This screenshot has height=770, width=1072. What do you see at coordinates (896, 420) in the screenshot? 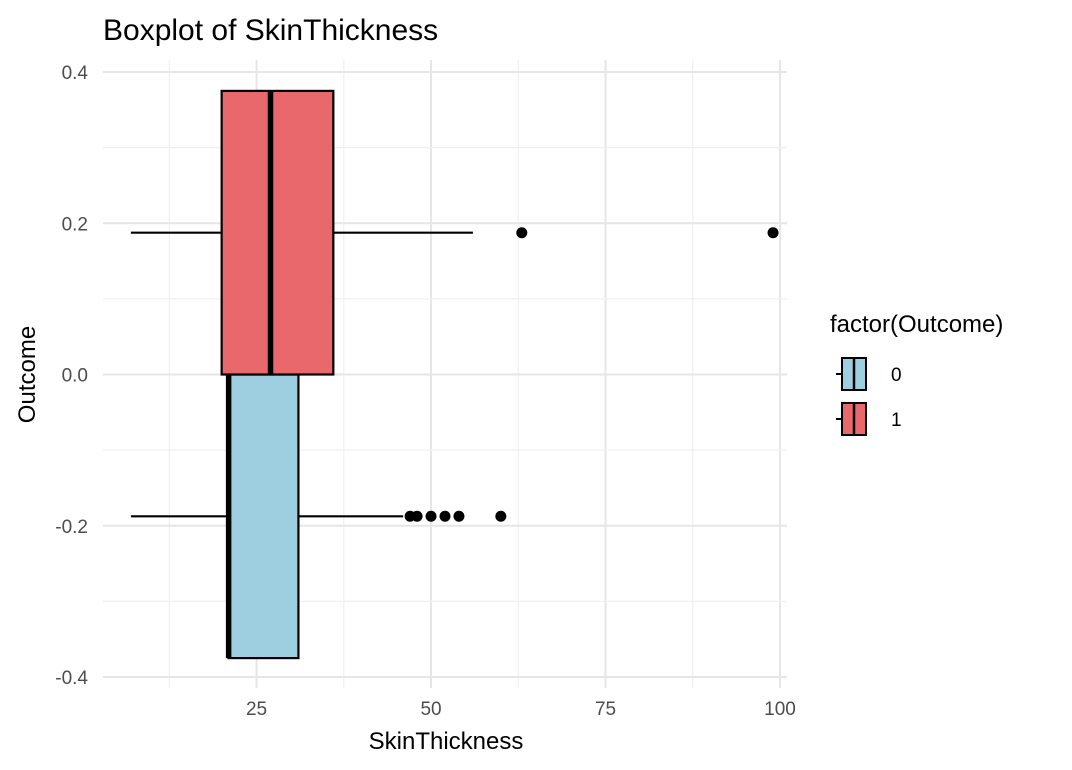
I see `legend-label: 1` at bounding box center [896, 420].